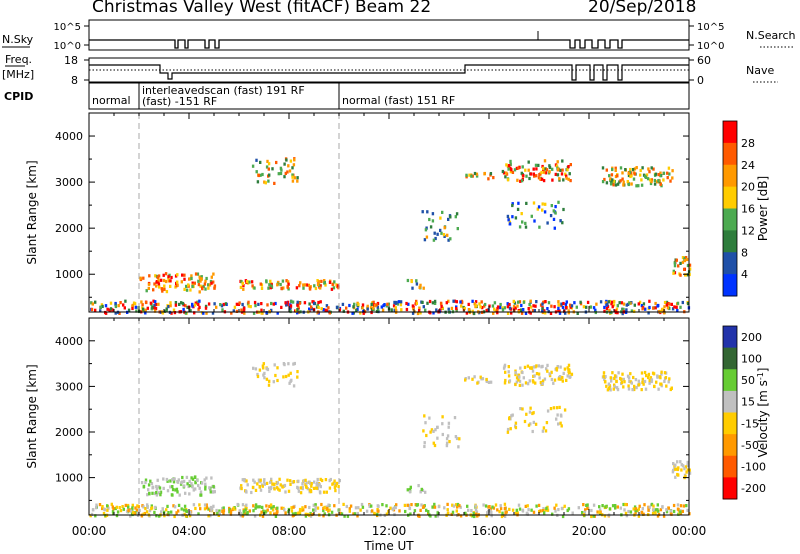 The width and height of the screenshot is (800, 554). I want to click on freq-strip: 18 8 60 0 Freq. [MHz] Nave, so click(390, 70).